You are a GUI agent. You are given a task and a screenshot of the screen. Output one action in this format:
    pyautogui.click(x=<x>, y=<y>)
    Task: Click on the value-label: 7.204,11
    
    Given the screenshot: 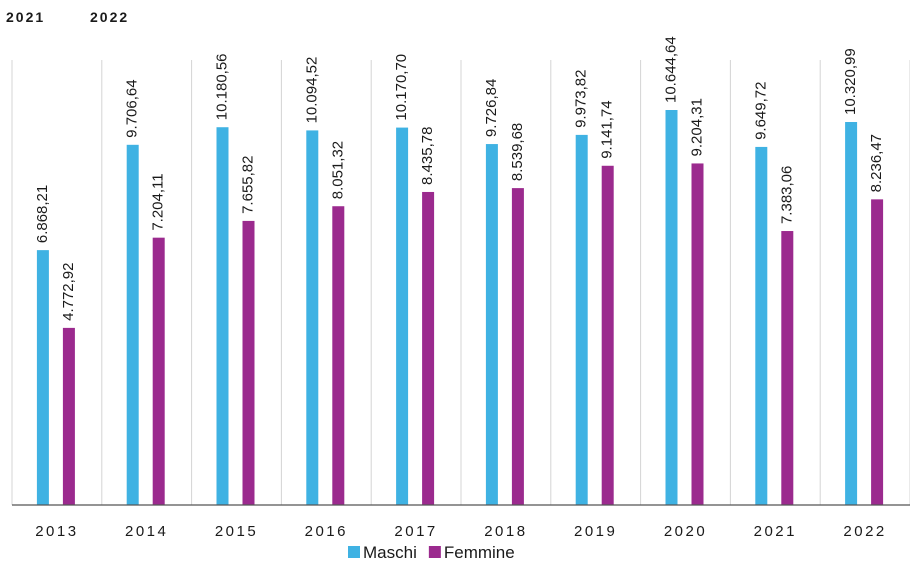 What is the action you would take?
    pyautogui.click(x=158, y=201)
    